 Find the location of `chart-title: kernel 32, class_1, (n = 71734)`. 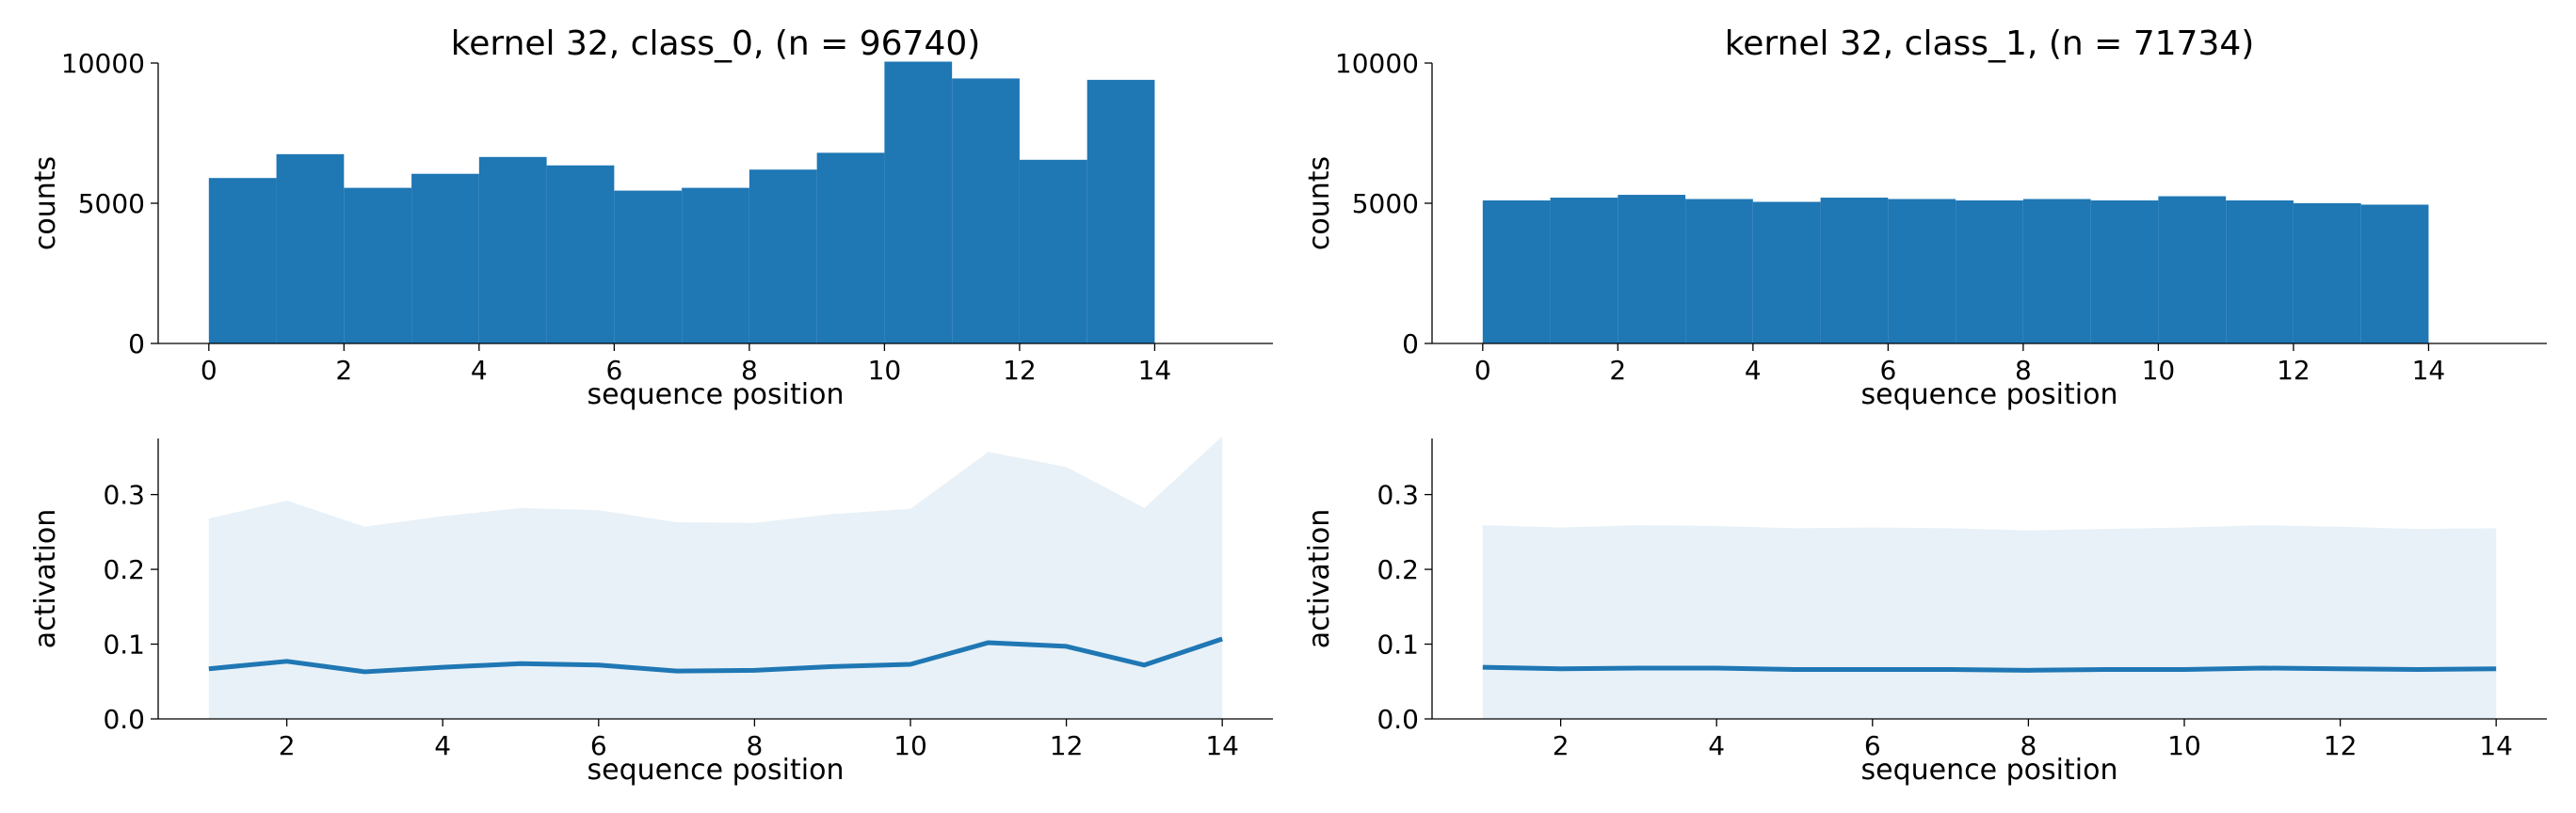

chart-title: kernel 32, class_1, (n = 71734) is located at coordinates (1990, 43).